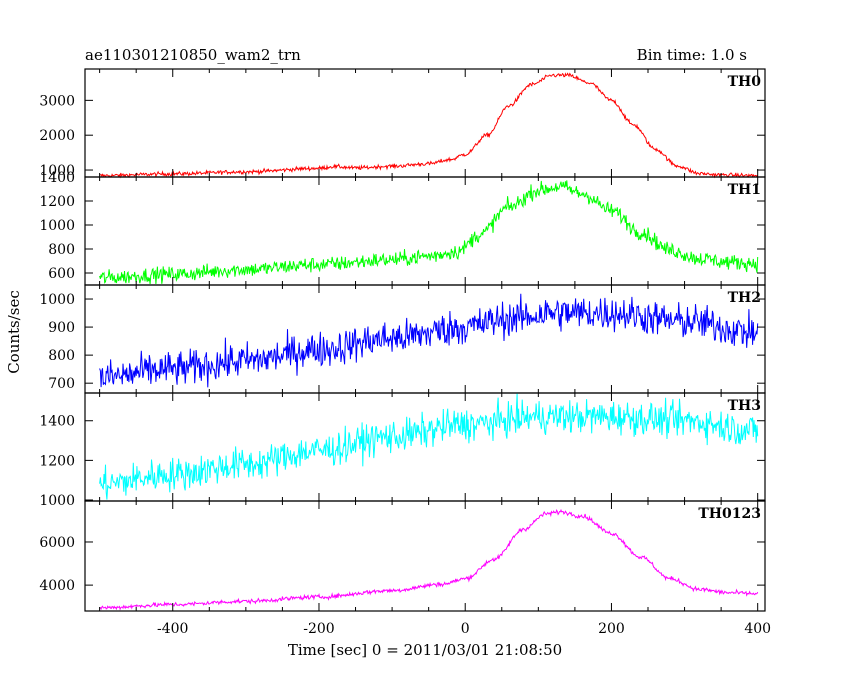  What do you see at coordinates (465, 629) in the screenshot?
I see `x-tick-label: 0` at bounding box center [465, 629].